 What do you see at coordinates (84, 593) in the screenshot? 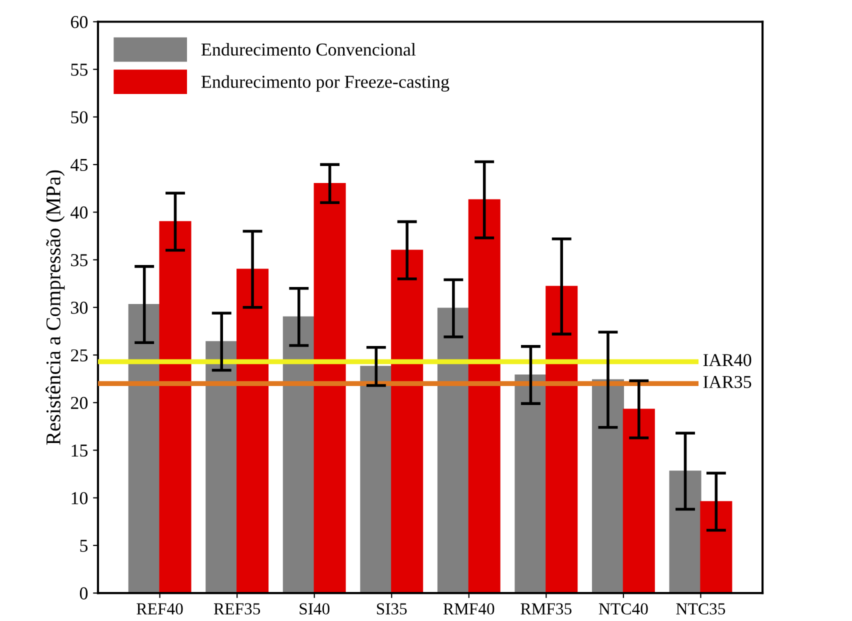
I see `y-tick-label: 0` at bounding box center [84, 593].